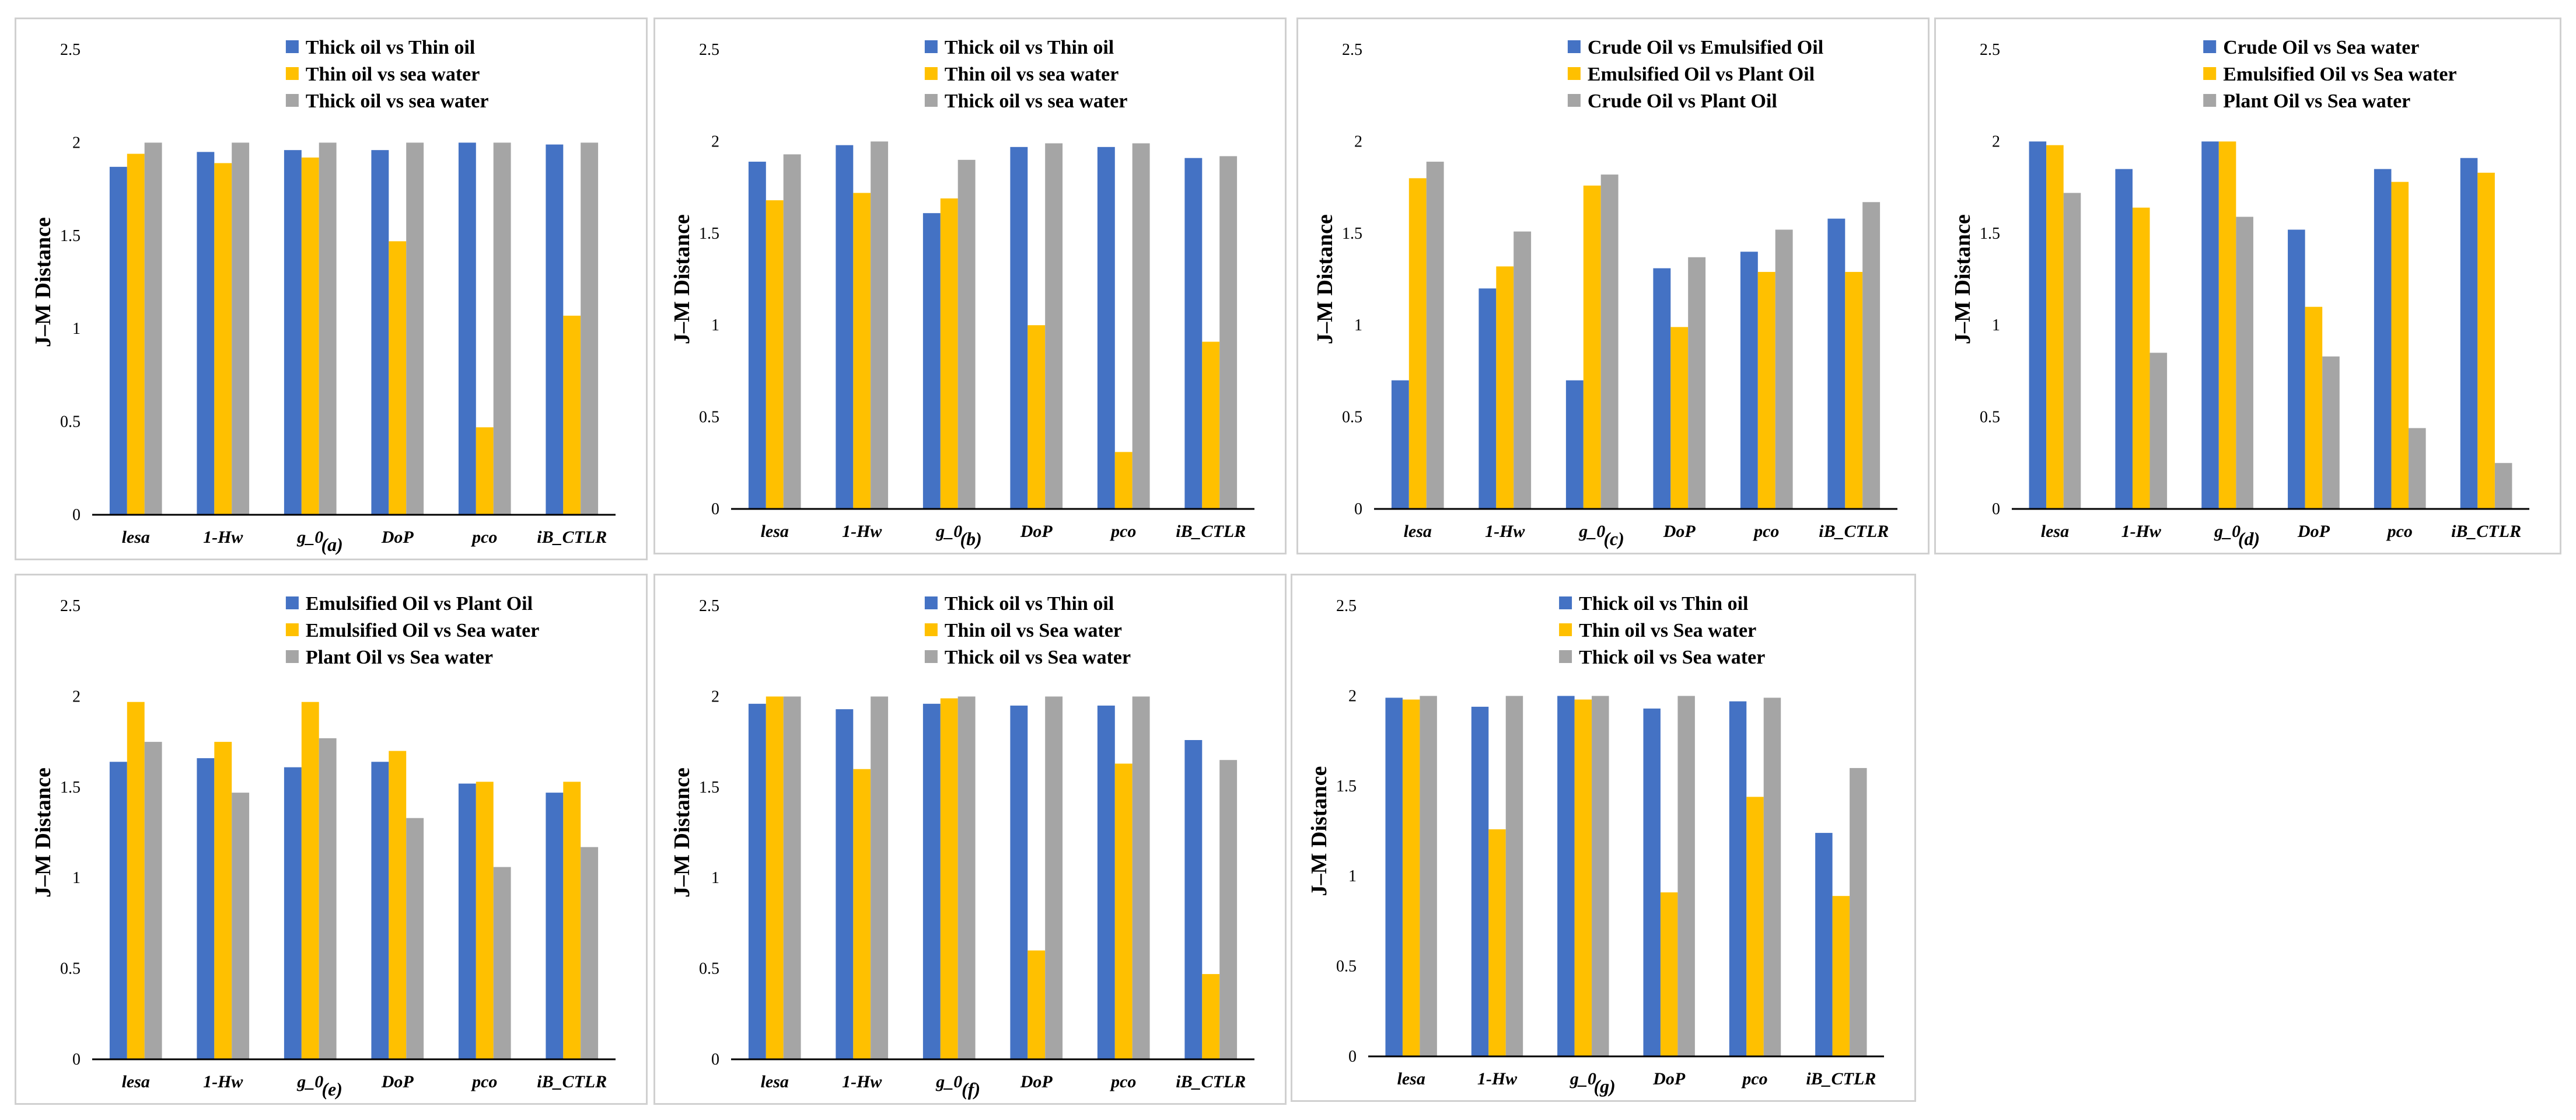  I want to click on y-tick-label: 1, so click(1352, 876).